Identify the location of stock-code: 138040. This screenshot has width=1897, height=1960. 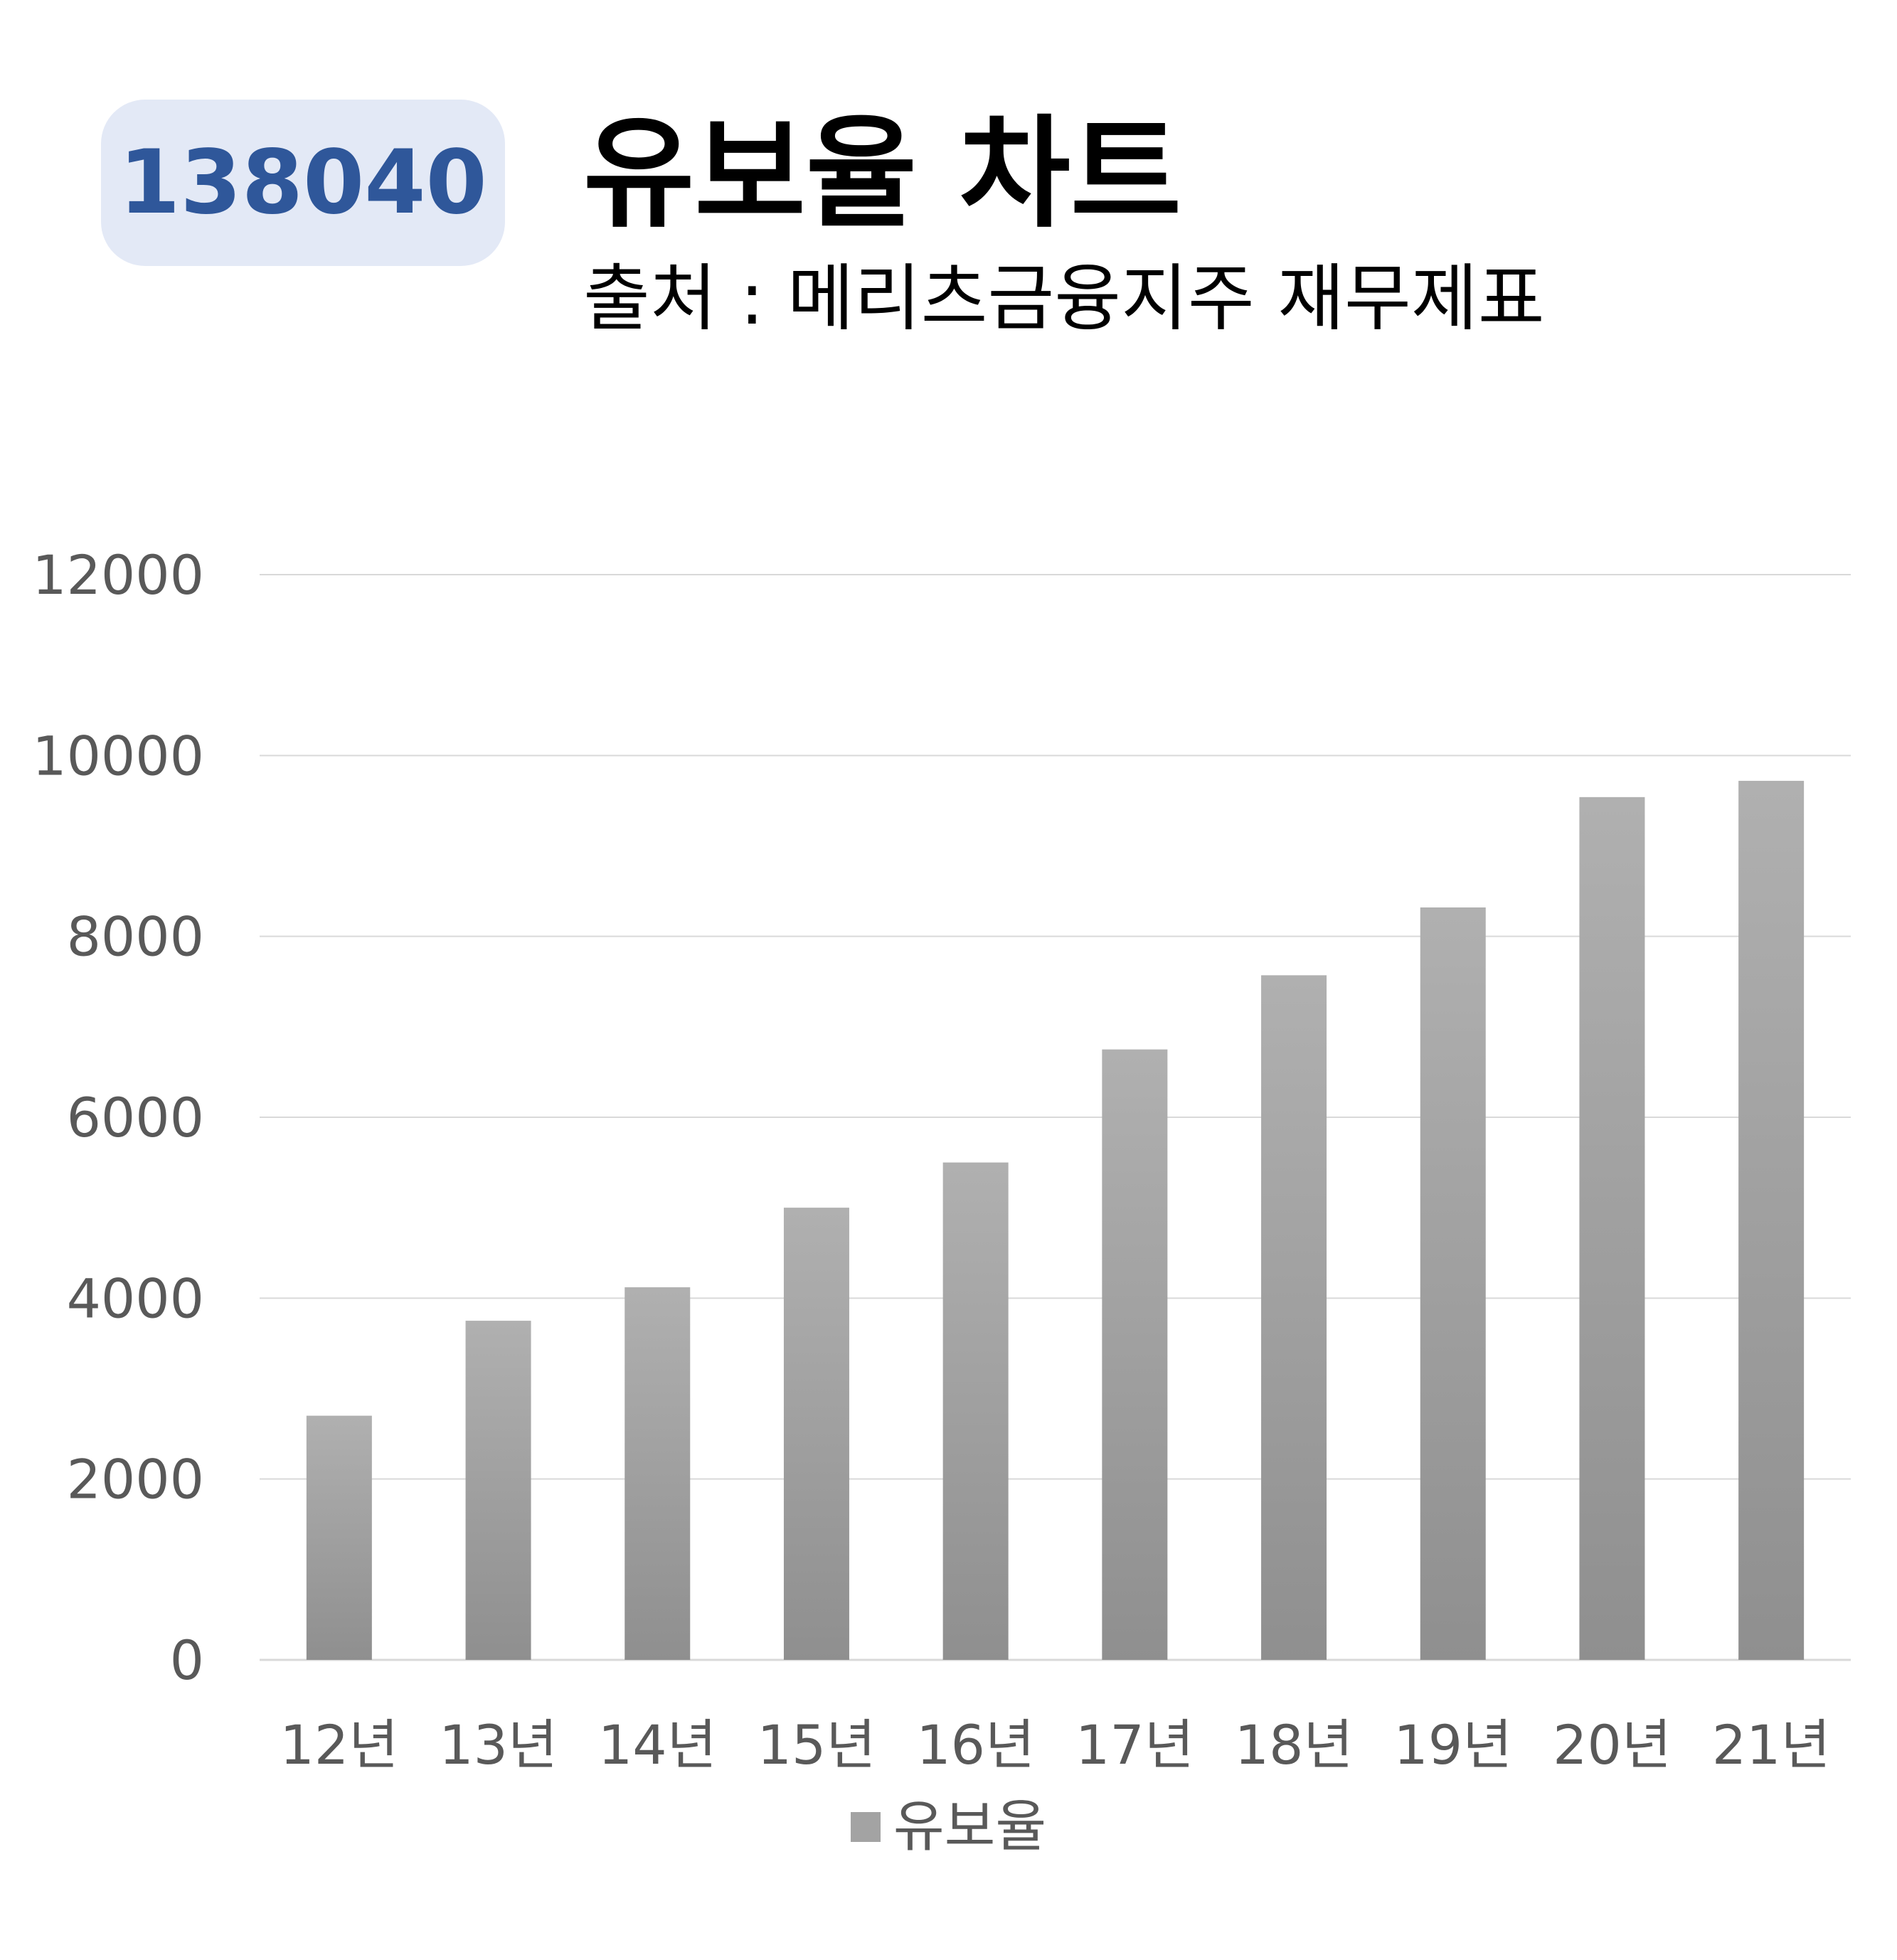
(303, 183).